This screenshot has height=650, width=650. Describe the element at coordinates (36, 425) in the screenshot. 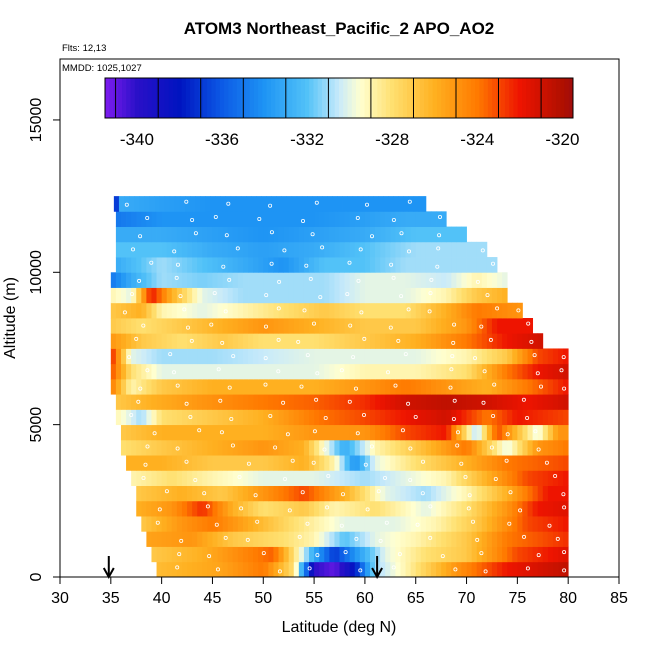

I see `y-tick-label: 5000` at that location.